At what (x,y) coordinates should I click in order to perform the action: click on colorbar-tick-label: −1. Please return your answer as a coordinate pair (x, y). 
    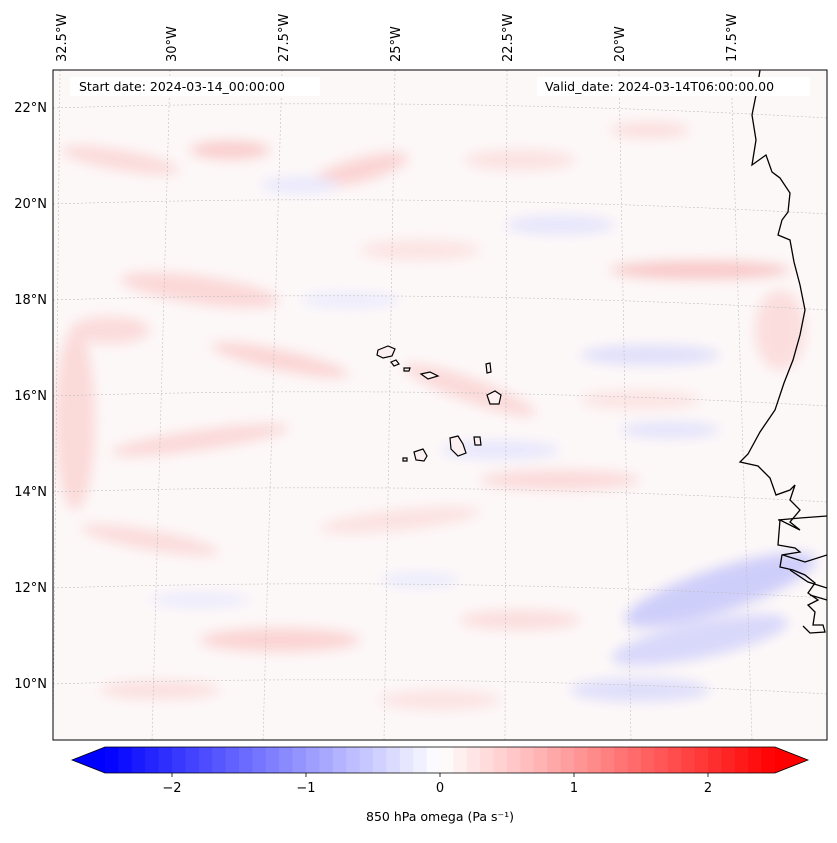
    Looking at the image, I should click on (305, 788).